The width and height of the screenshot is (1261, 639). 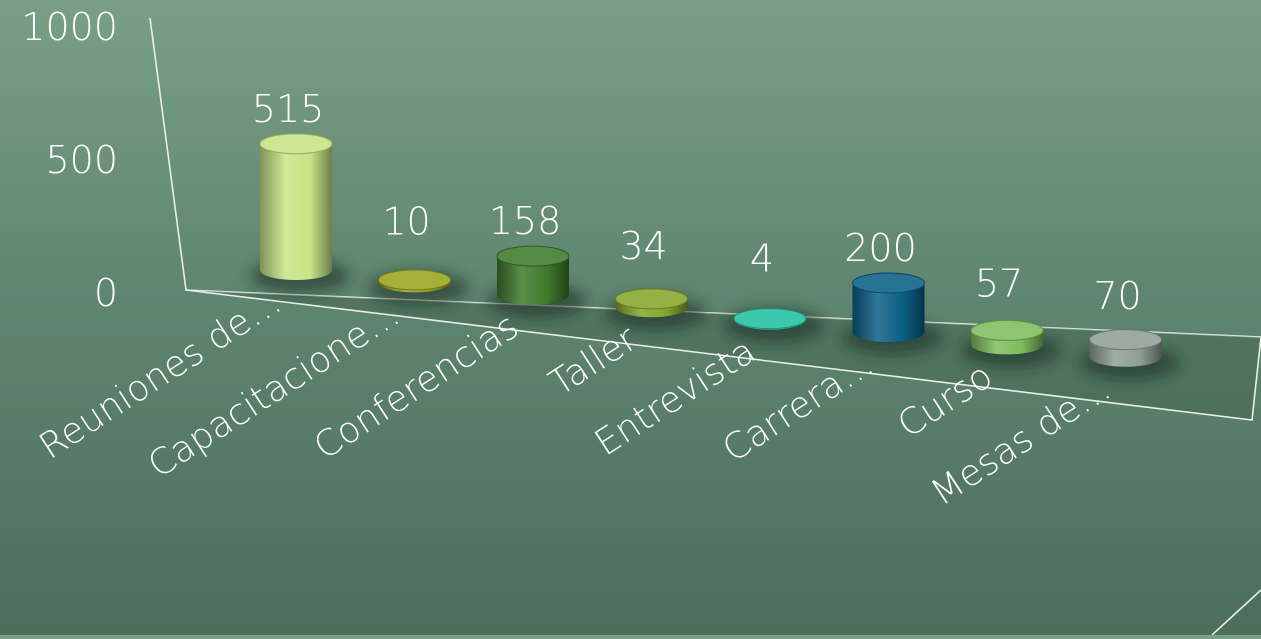 What do you see at coordinates (1236, 612) in the screenshot?
I see `corner-line` at bounding box center [1236, 612].